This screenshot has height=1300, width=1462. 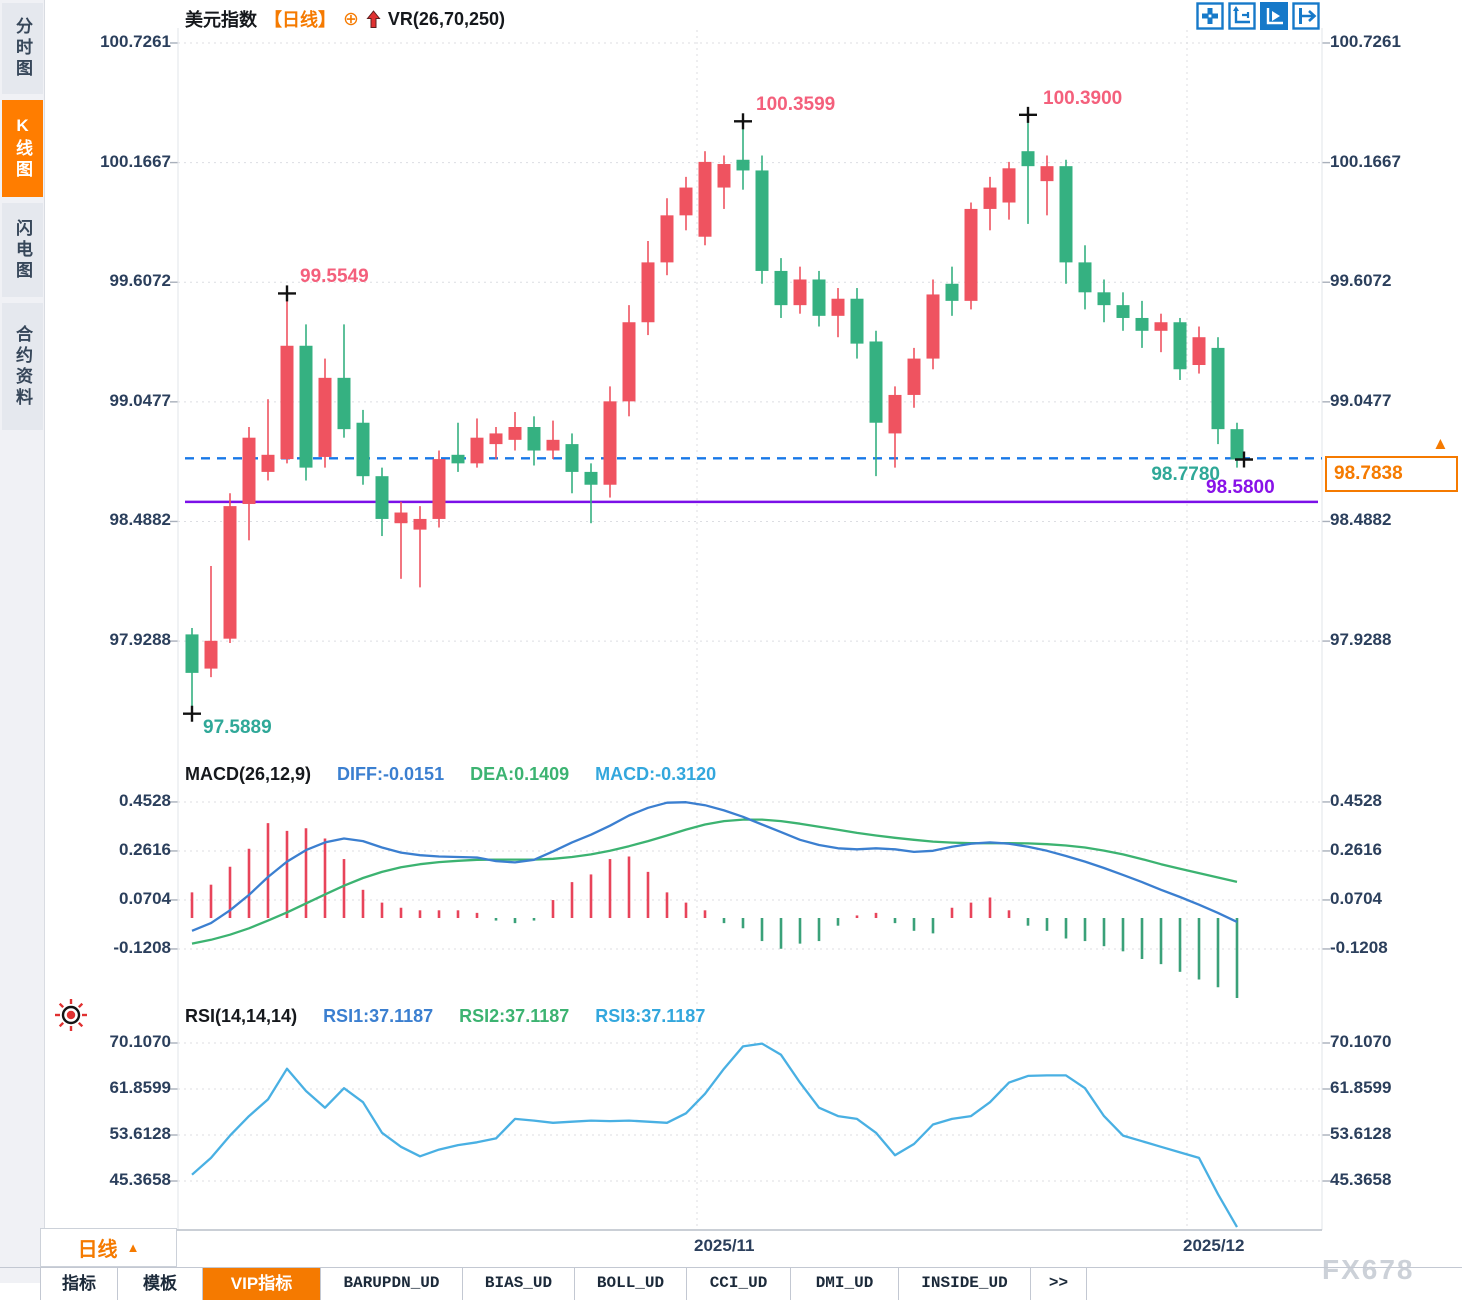 I want to click on axis-zoom-button, so click(x=1242, y=16).